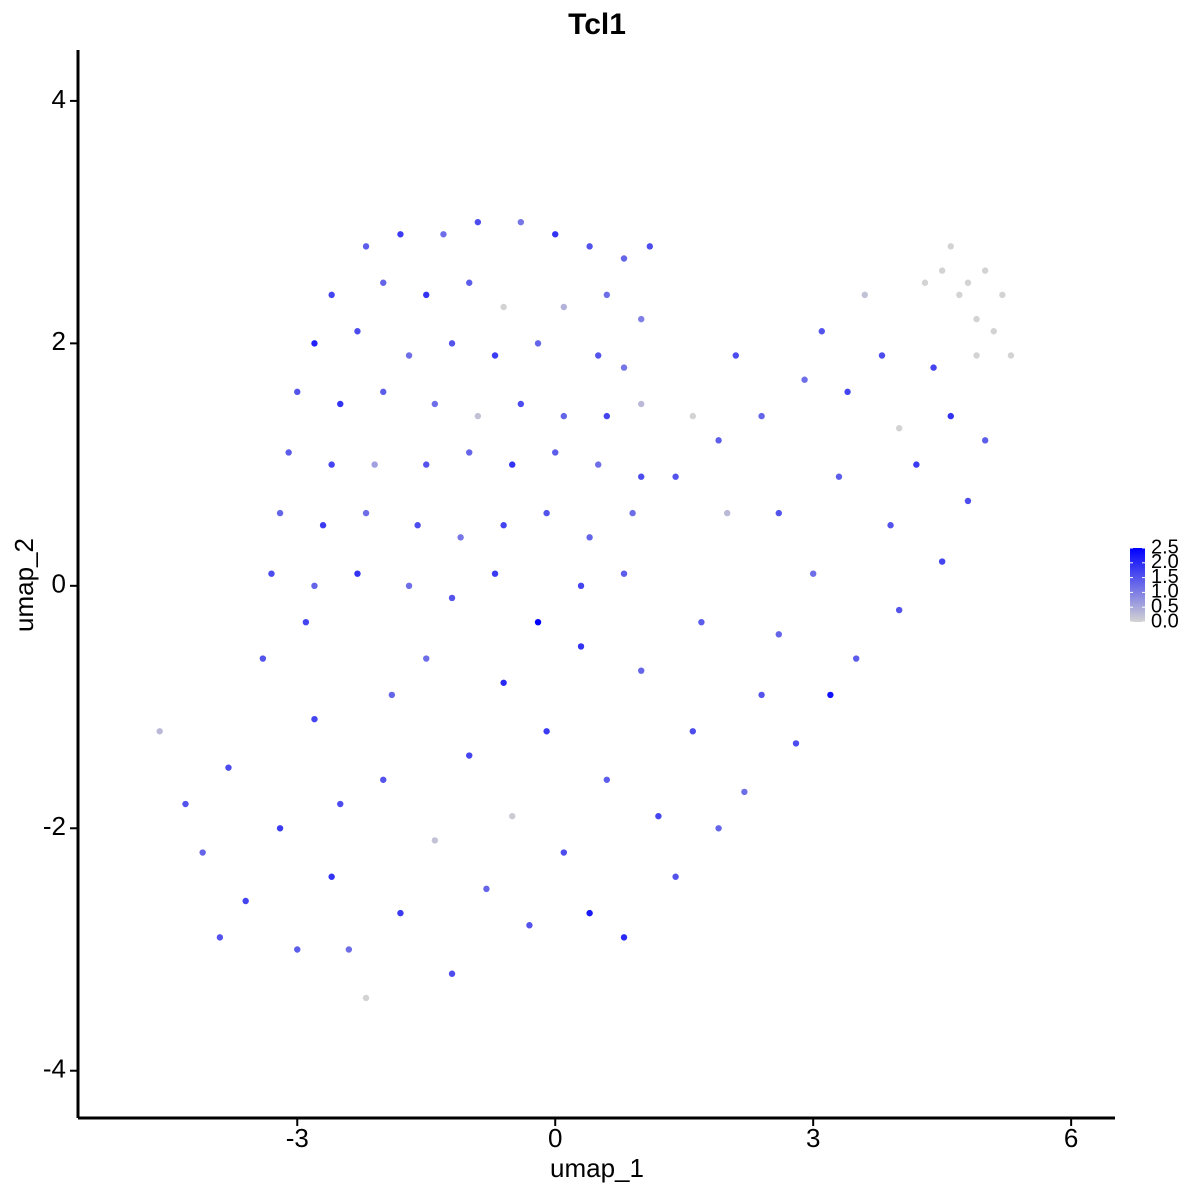 The height and width of the screenshot is (1200, 1200). I want to click on y-tick-label: 0, so click(59, 584).